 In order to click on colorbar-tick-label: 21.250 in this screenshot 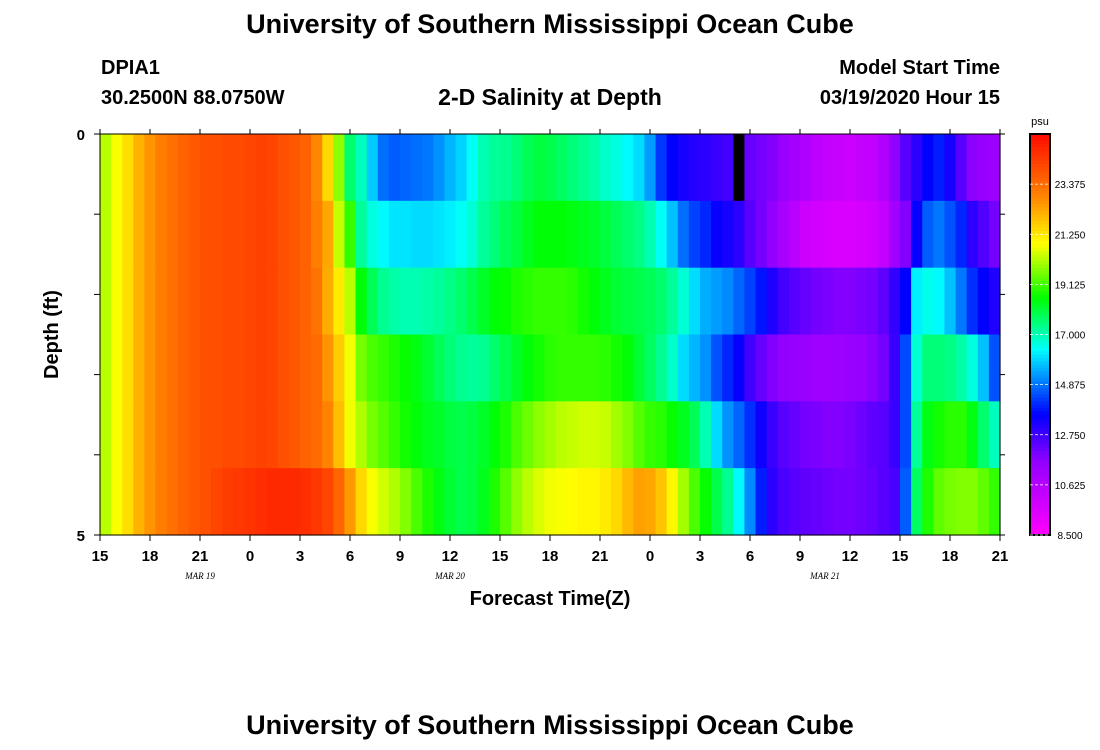, I will do `click(1070, 235)`.